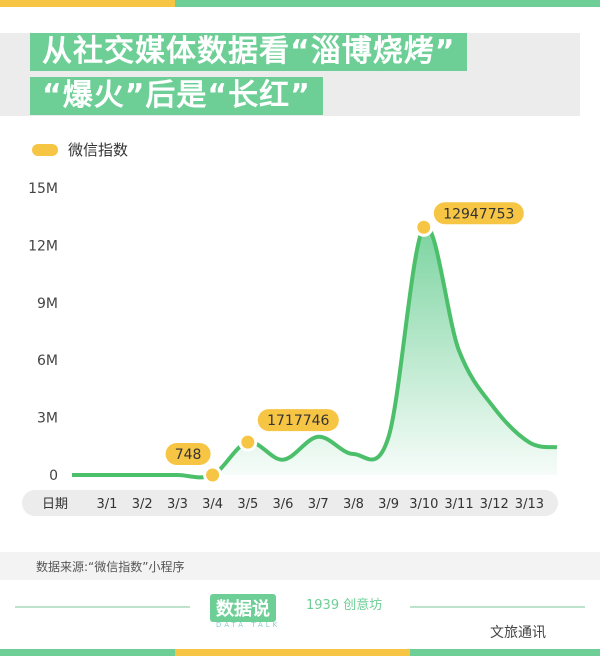  Describe the element at coordinates (45, 149) in the screenshot. I see `legend-swatch` at that location.